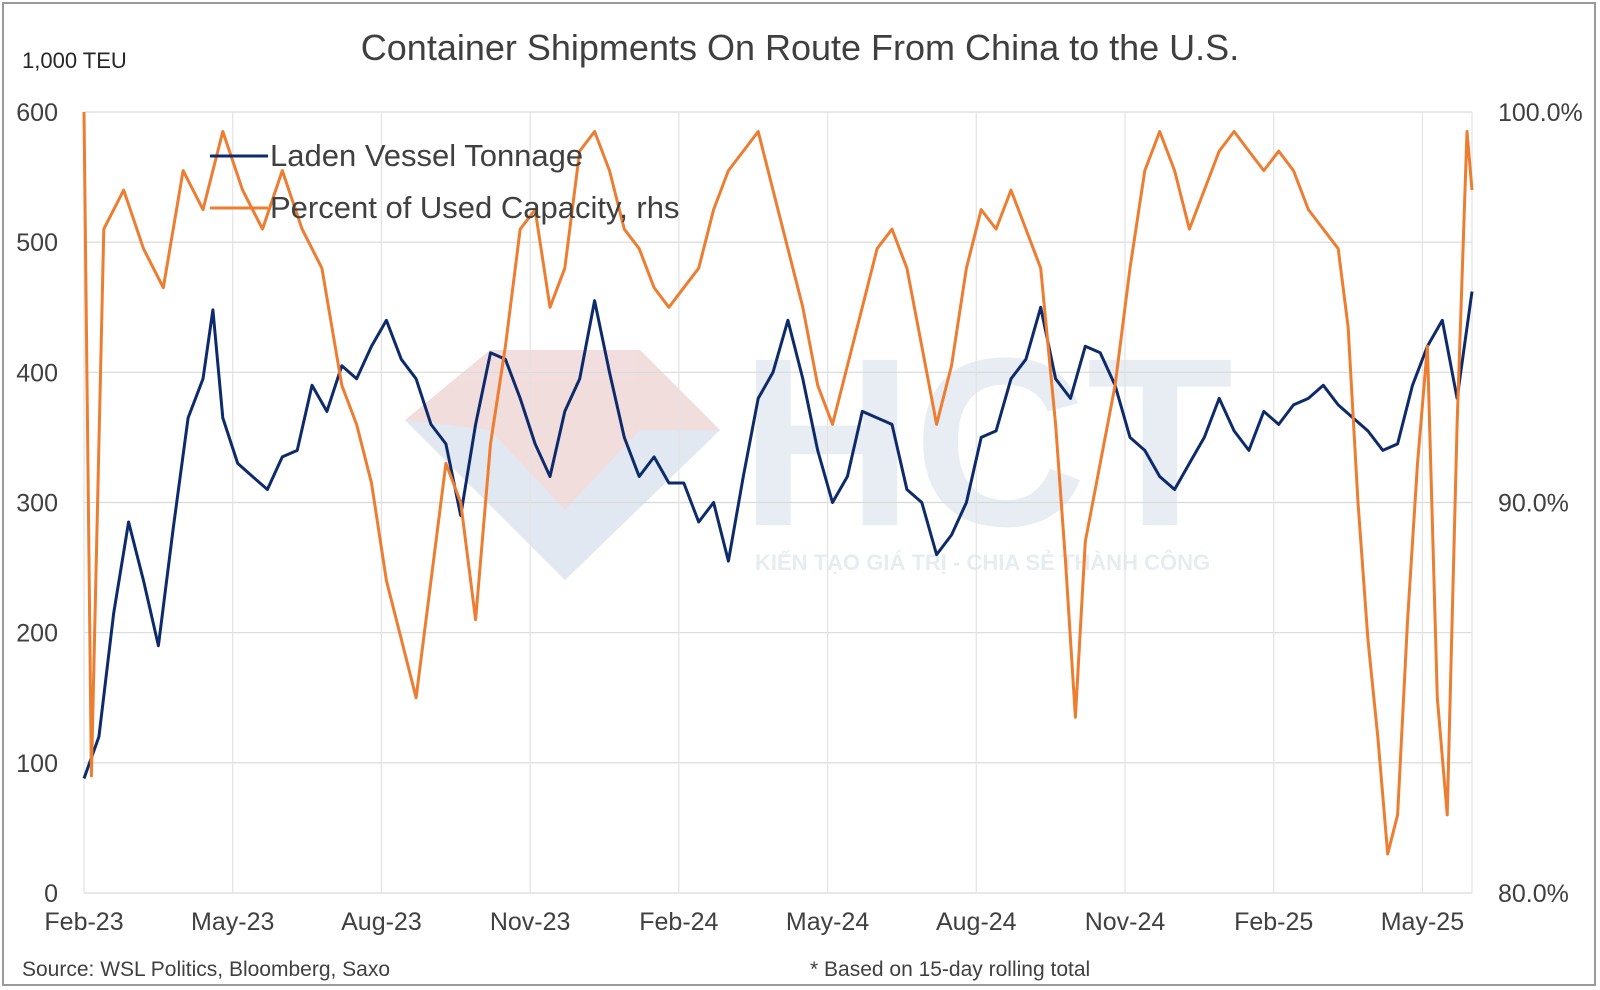 The height and width of the screenshot is (990, 1600). Describe the element at coordinates (426, 155) in the screenshot. I see `legend-label-laden: Laden Vessel Tonnage` at that location.